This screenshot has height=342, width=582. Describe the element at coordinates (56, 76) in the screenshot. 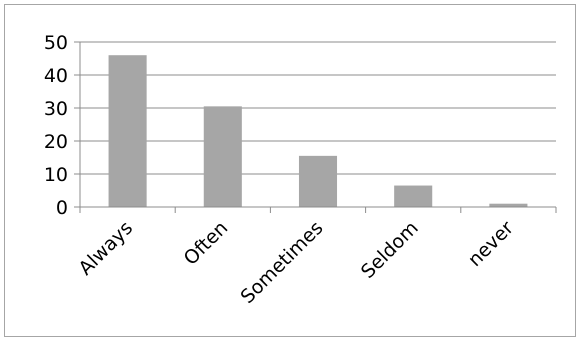

I see `y-tick-label: 40` at that location.